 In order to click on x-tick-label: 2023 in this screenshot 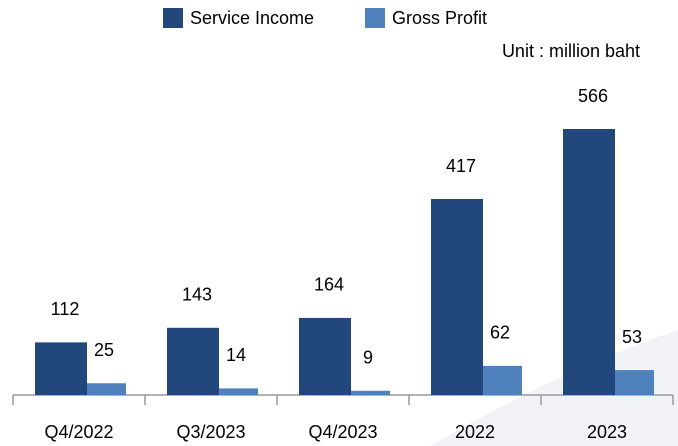, I will do `click(607, 432)`.